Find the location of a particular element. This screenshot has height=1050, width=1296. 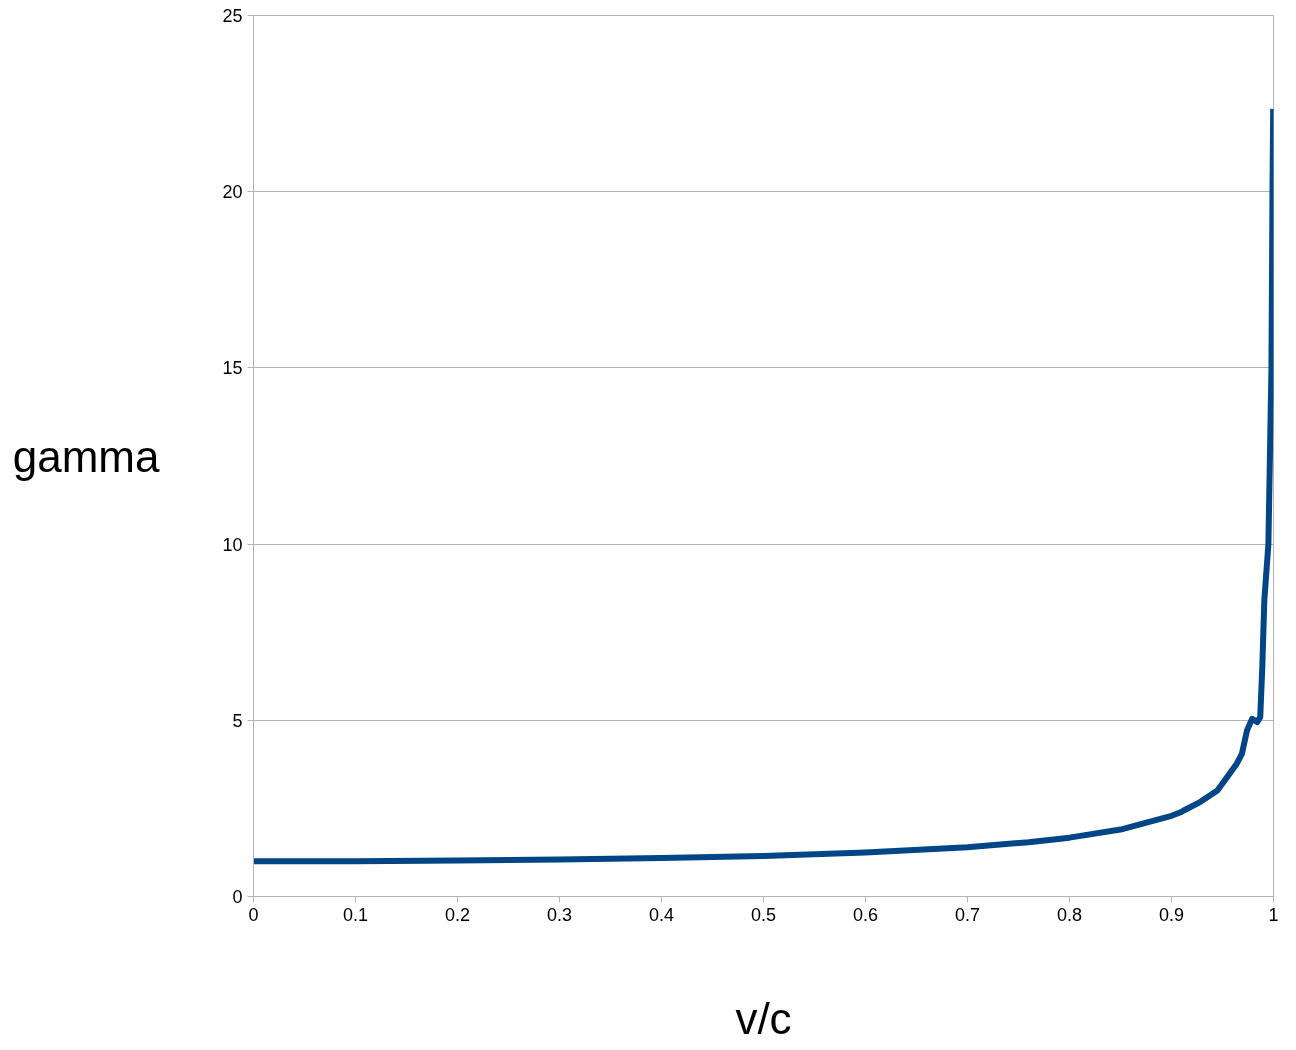

x-tick-label: 0.3 is located at coordinates (559, 914).